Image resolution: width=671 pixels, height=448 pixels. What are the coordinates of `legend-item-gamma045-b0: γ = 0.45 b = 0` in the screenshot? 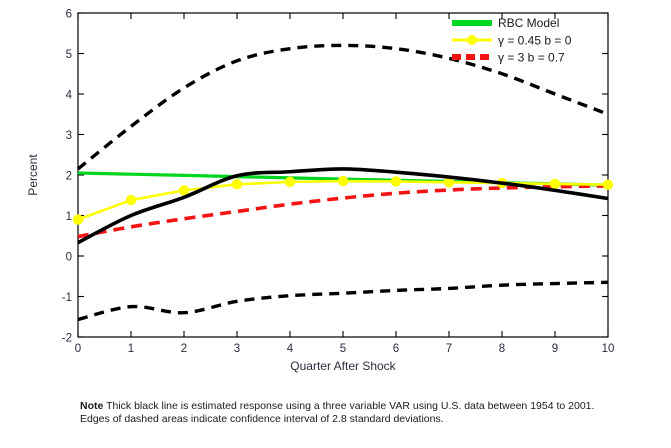 It's located at (512, 41).